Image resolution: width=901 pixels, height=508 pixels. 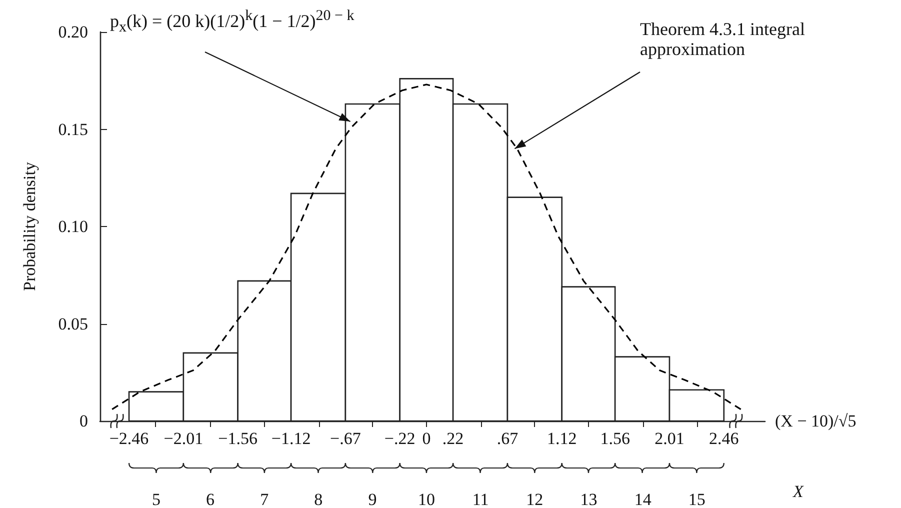 I want to click on x-tick-label: 1.56, so click(x=615, y=438).